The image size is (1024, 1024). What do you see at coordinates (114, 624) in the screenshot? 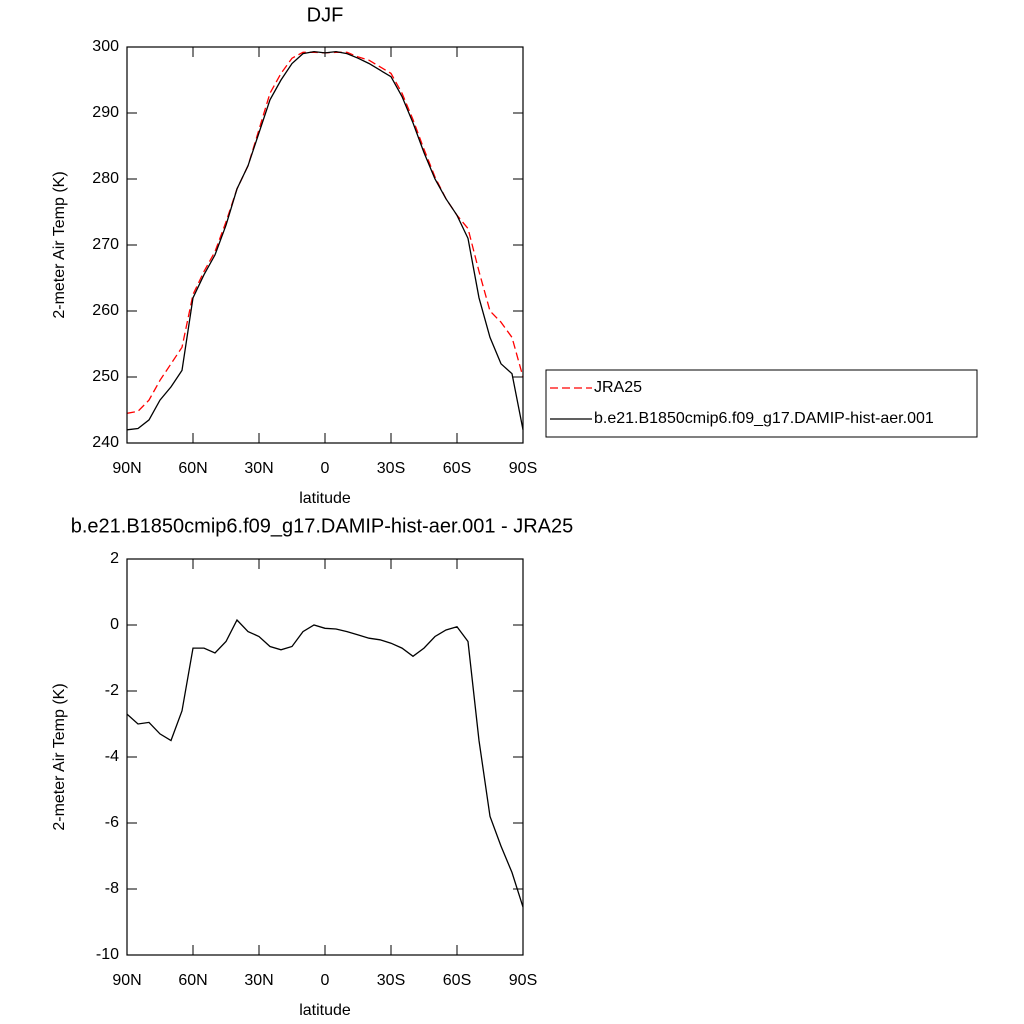
I see `y-tick-label: 0` at bounding box center [114, 624].